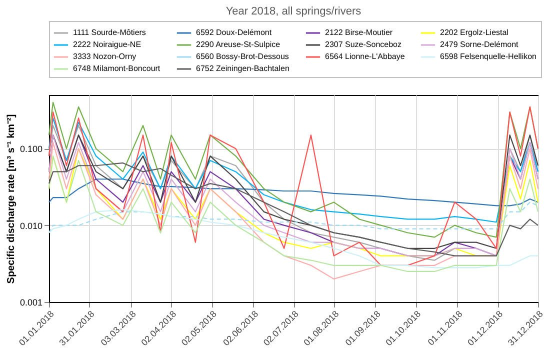 The height and width of the screenshot is (353, 550). I want to click on legend-label: 6564 Lionne-L'Abbaye, so click(365, 56).